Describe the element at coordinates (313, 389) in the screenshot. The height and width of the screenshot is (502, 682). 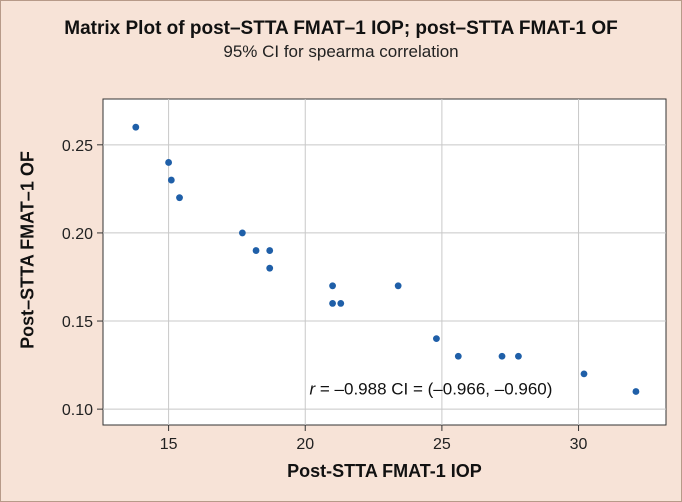
I see `correlation-r-symbol: r` at that location.